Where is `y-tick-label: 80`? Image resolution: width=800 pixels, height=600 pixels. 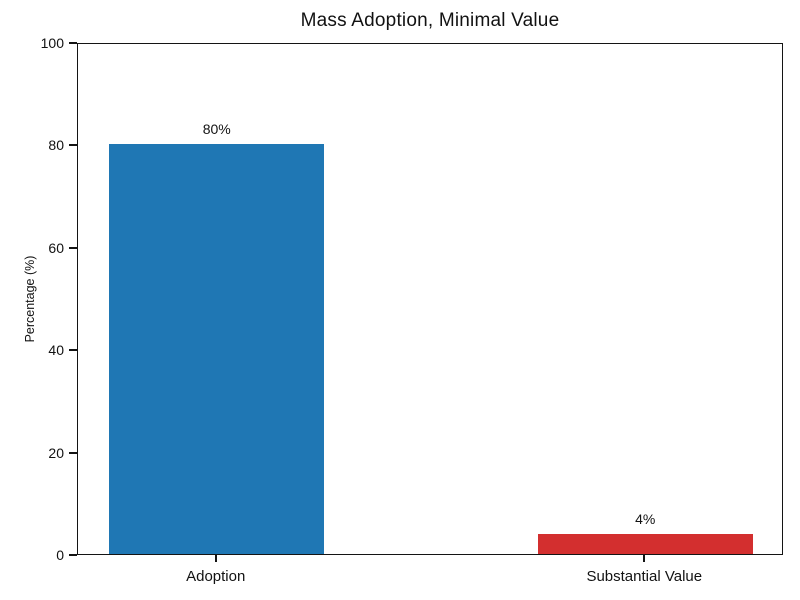
y-tick-label: 80 is located at coordinates (56, 145).